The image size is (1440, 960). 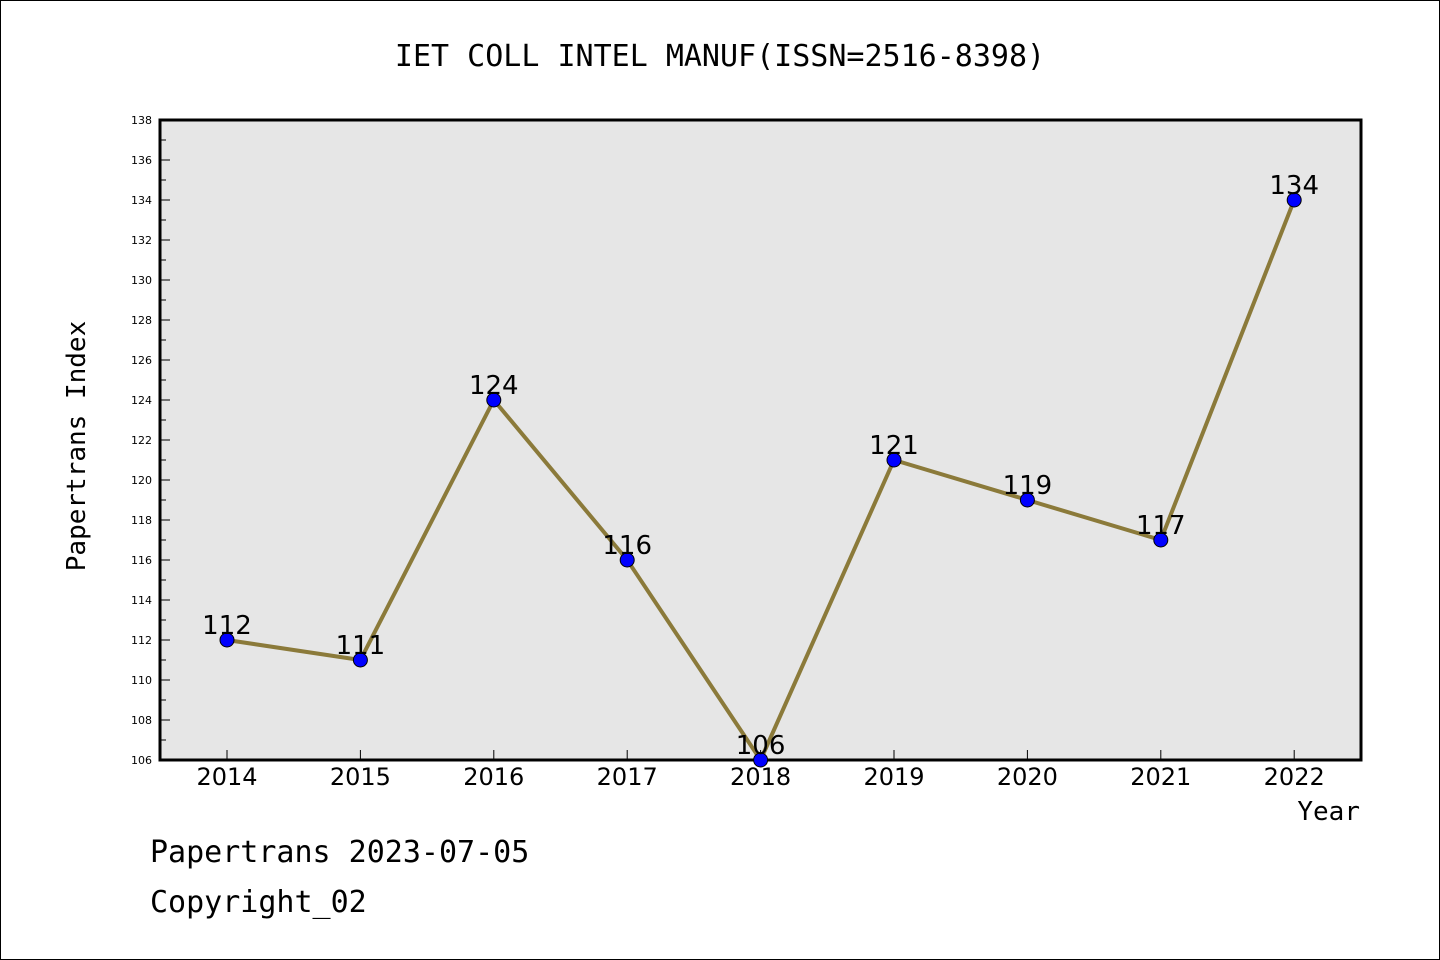 What do you see at coordinates (141, 440) in the screenshot?
I see `y-tick-label: 122` at bounding box center [141, 440].